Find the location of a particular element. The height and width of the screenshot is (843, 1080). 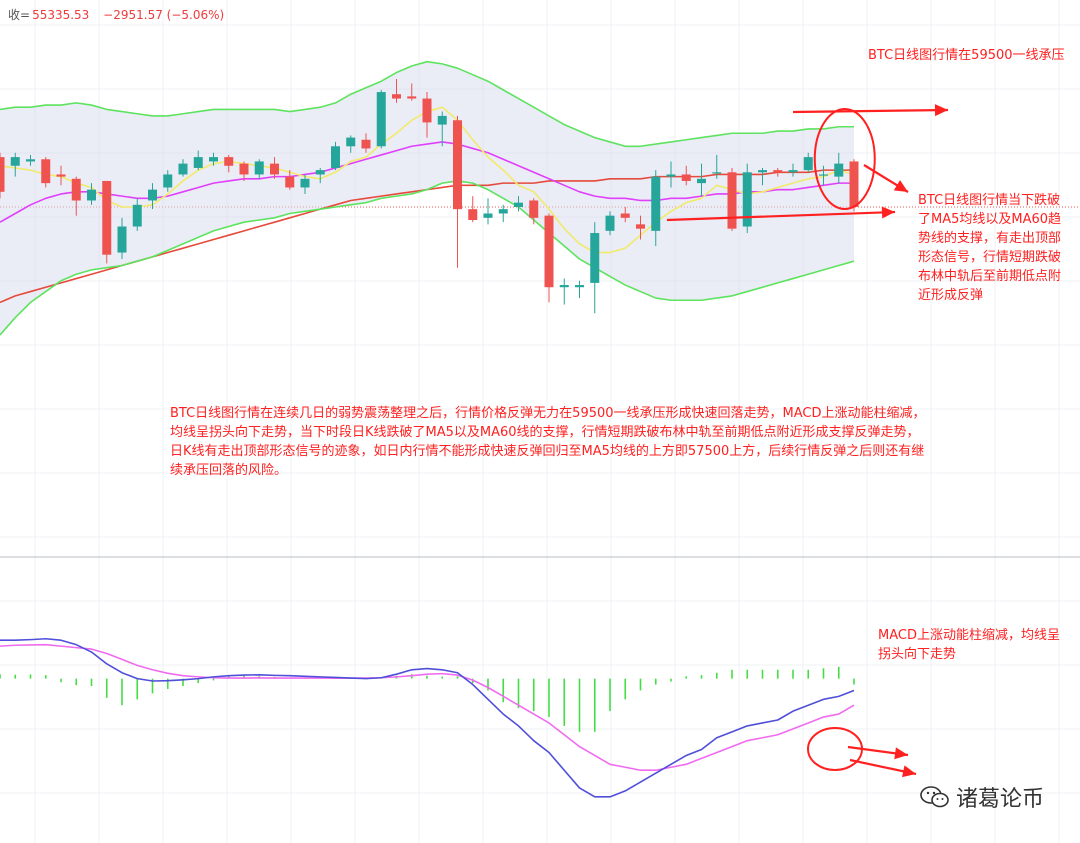

macd-dea-line is located at coordinates (427, 707).